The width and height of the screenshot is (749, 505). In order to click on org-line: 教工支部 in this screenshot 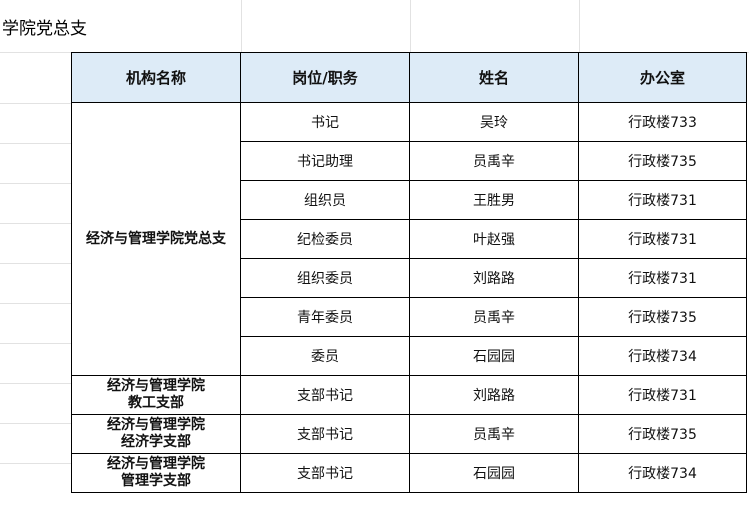, I will do `click(156, 403)`.